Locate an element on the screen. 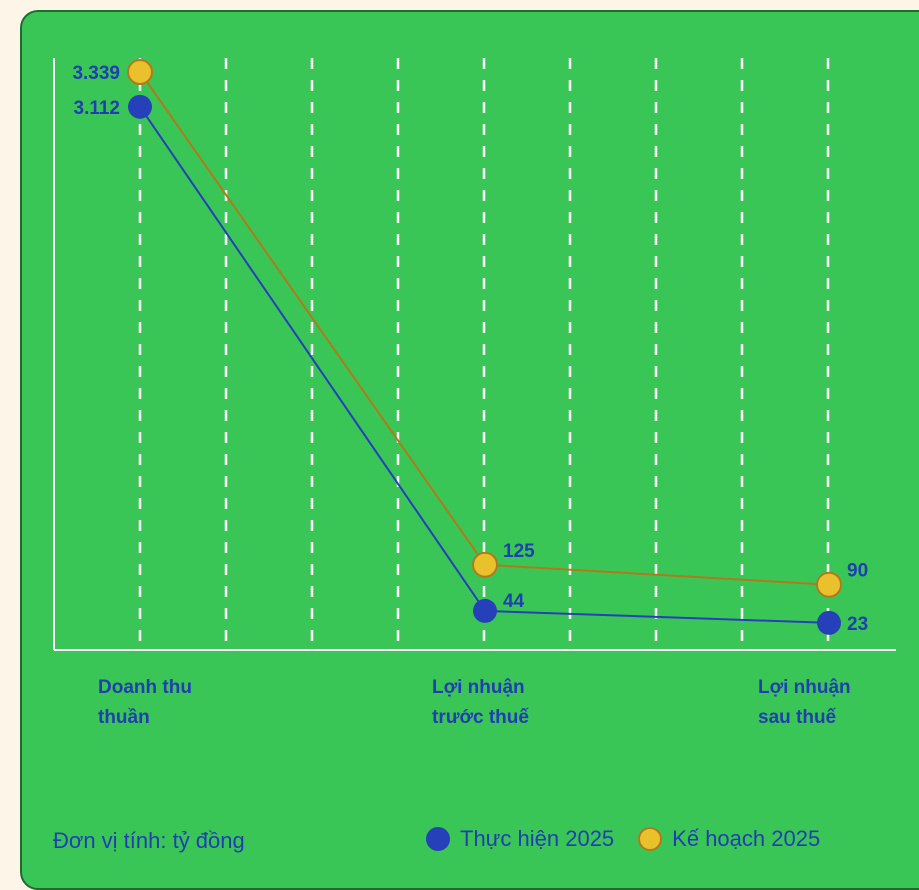 The image size is (919, 890). legend-dot-ke-hoach is located at coordinates (650, 839).